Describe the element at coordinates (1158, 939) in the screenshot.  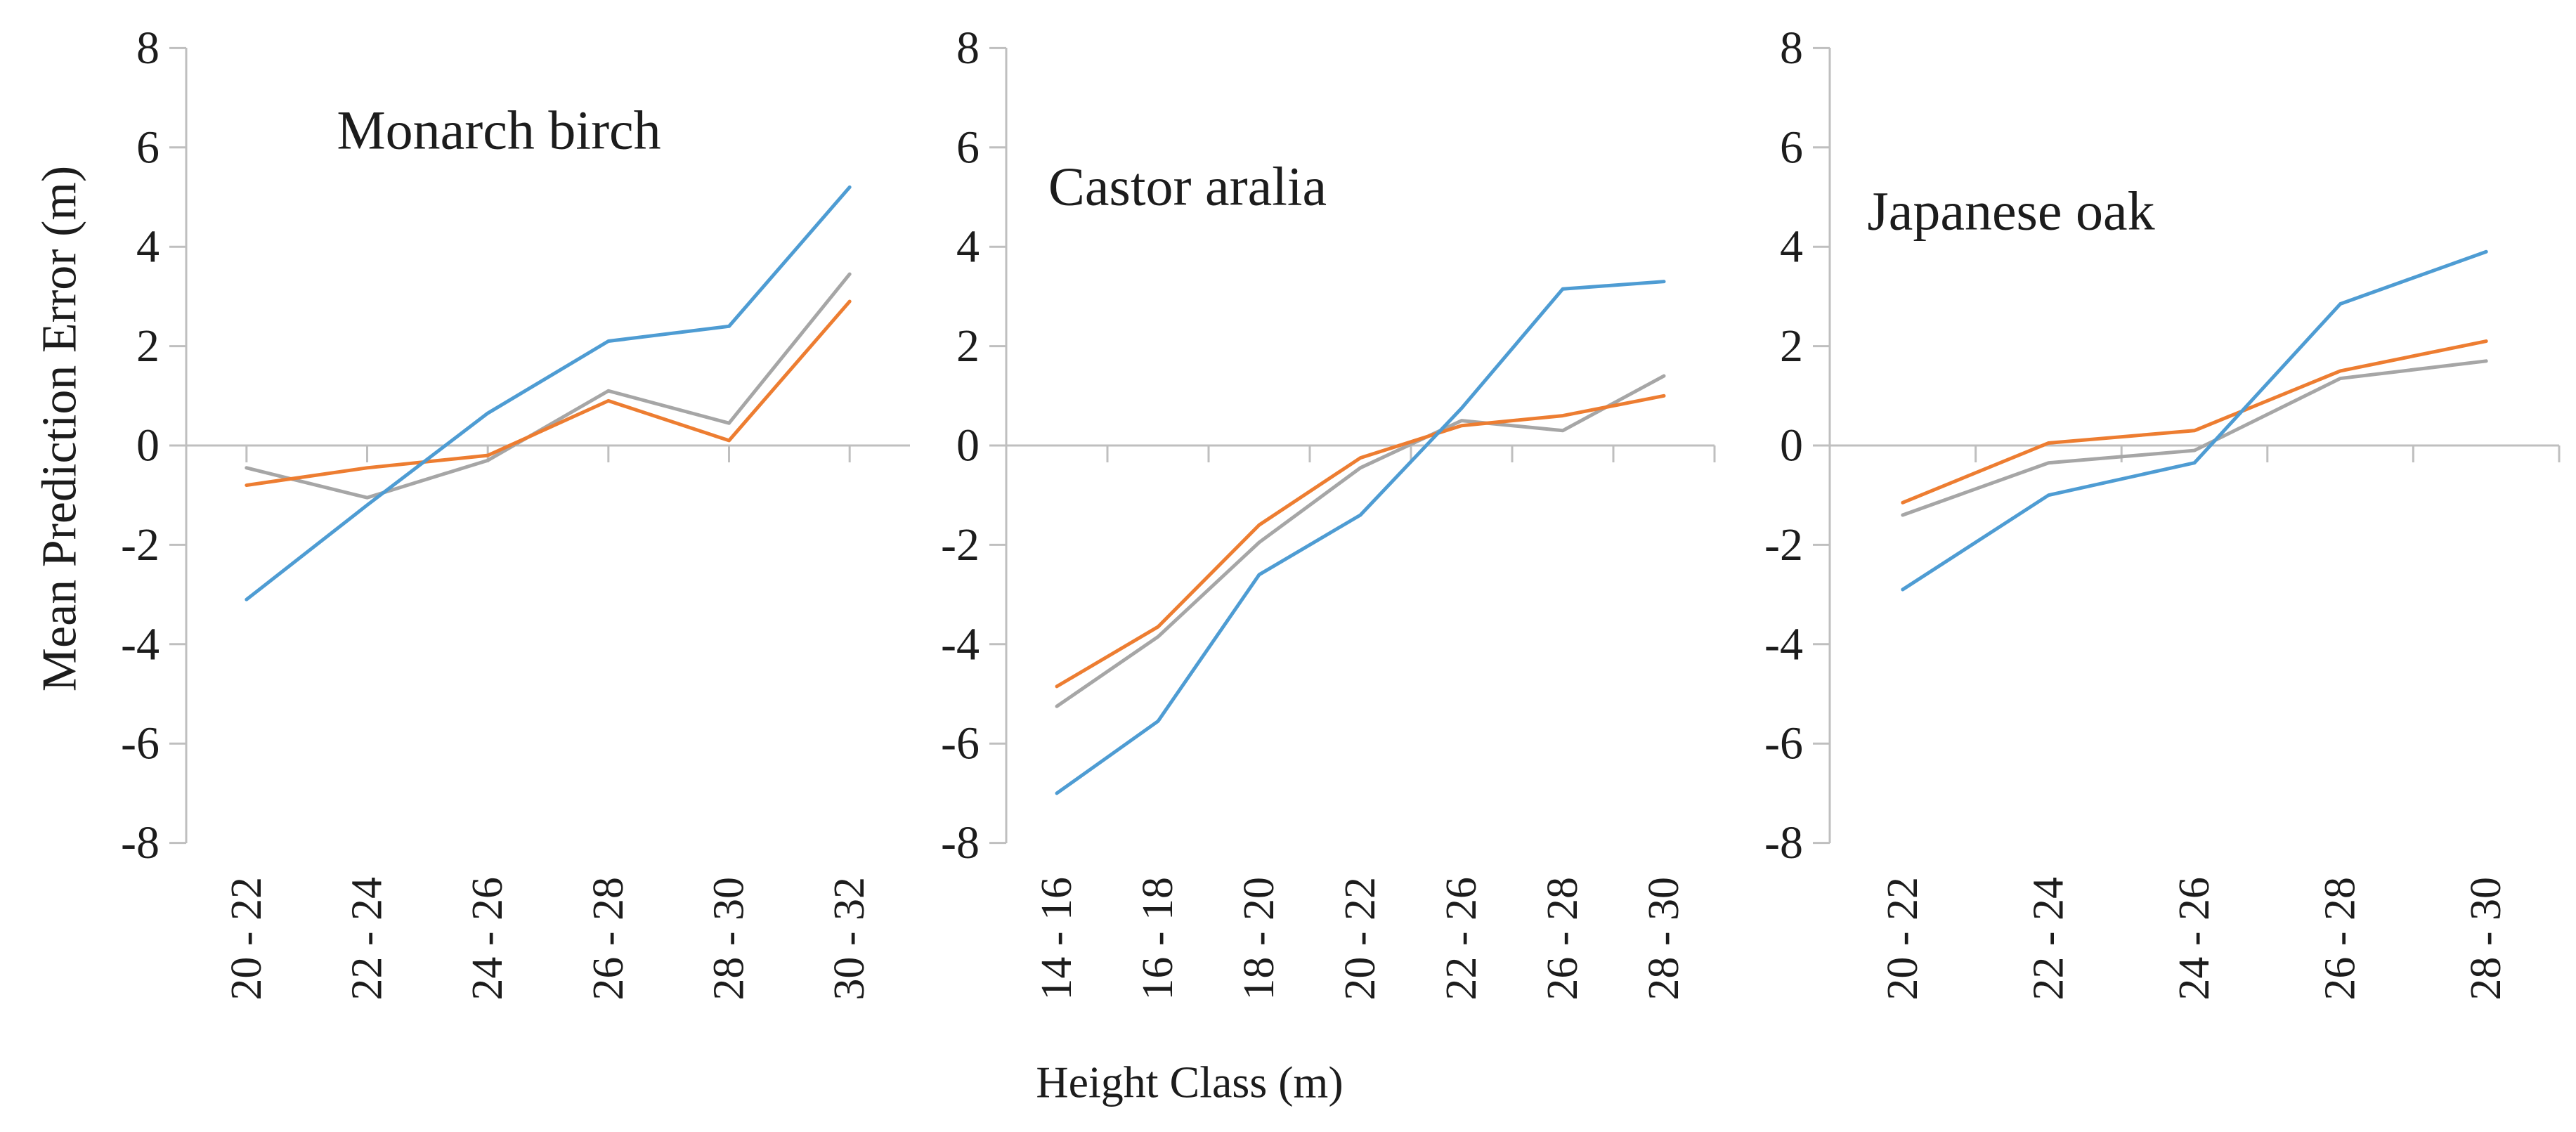
I see `x-tick-label: 16 - 18` at that location.